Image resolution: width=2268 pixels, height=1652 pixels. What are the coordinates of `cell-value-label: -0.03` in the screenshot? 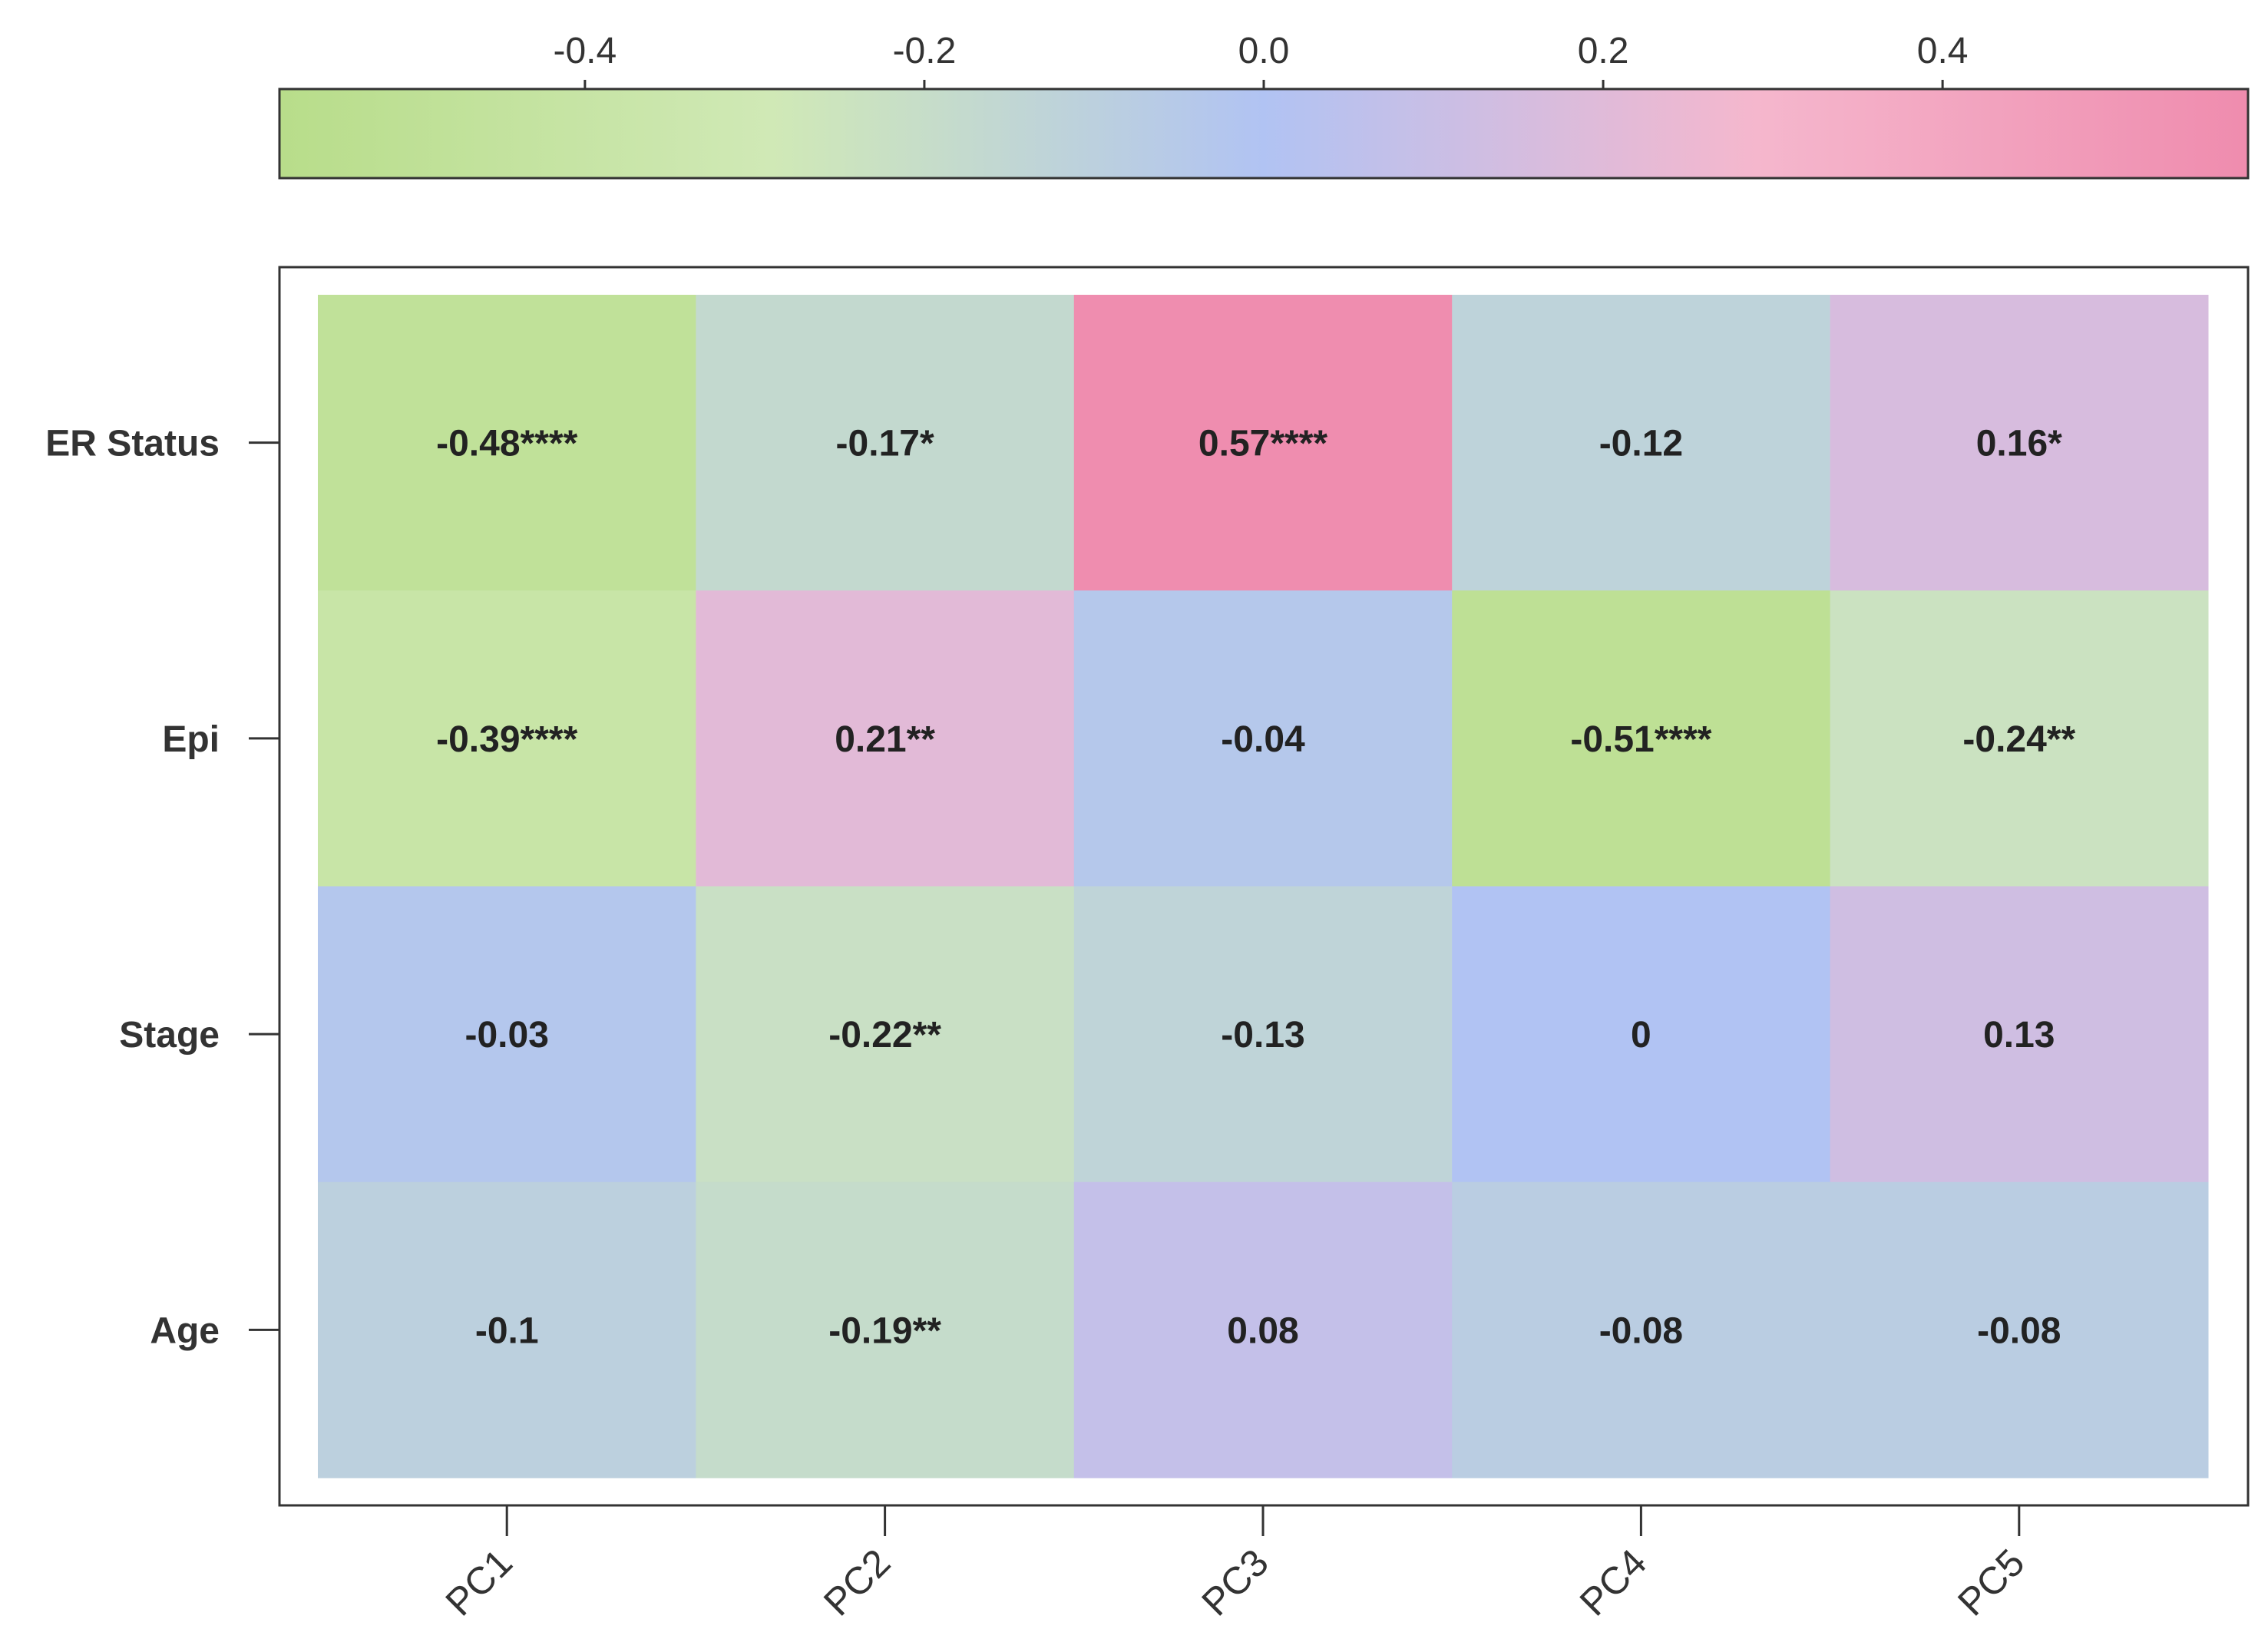 It's located at (506, 1035).